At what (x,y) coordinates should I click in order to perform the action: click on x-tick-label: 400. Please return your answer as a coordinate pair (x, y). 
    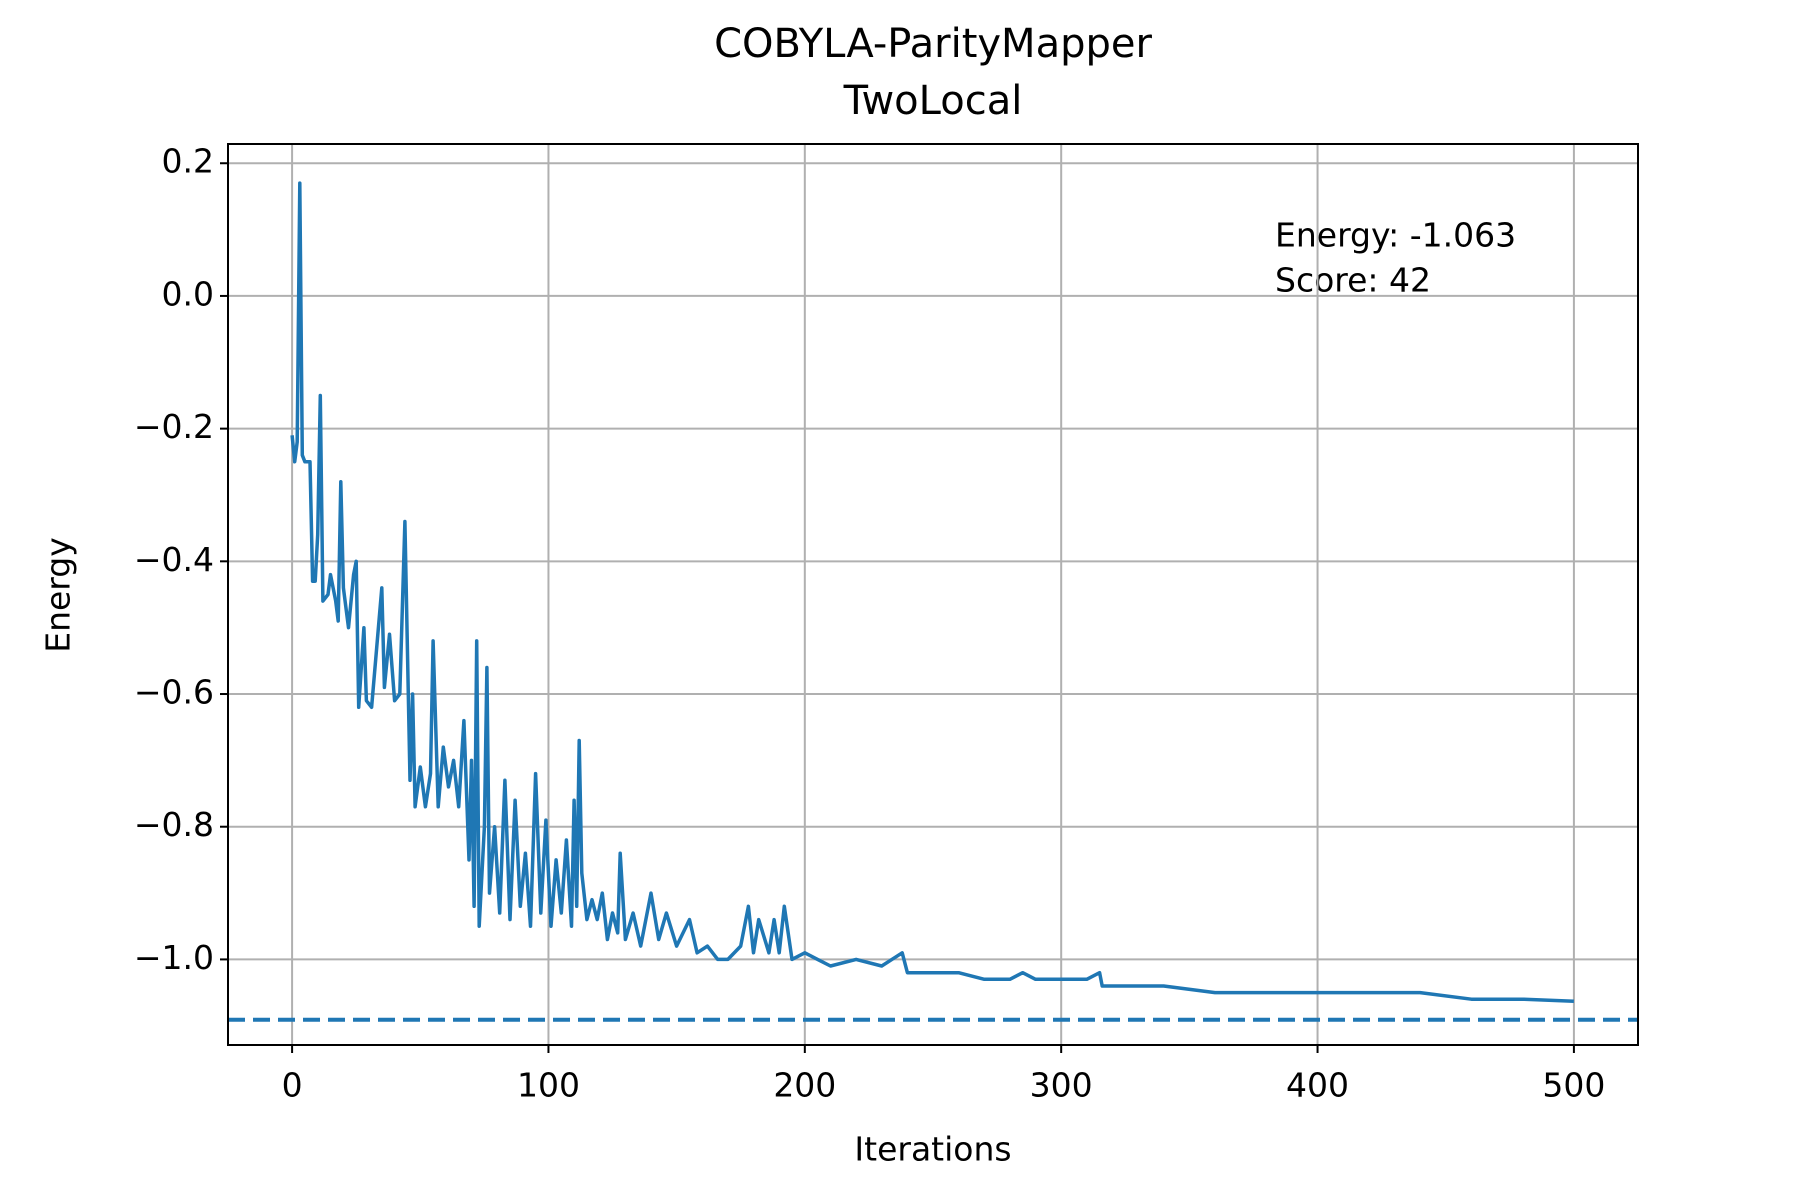
    Looking at the image, I should click on (1317, 1085).